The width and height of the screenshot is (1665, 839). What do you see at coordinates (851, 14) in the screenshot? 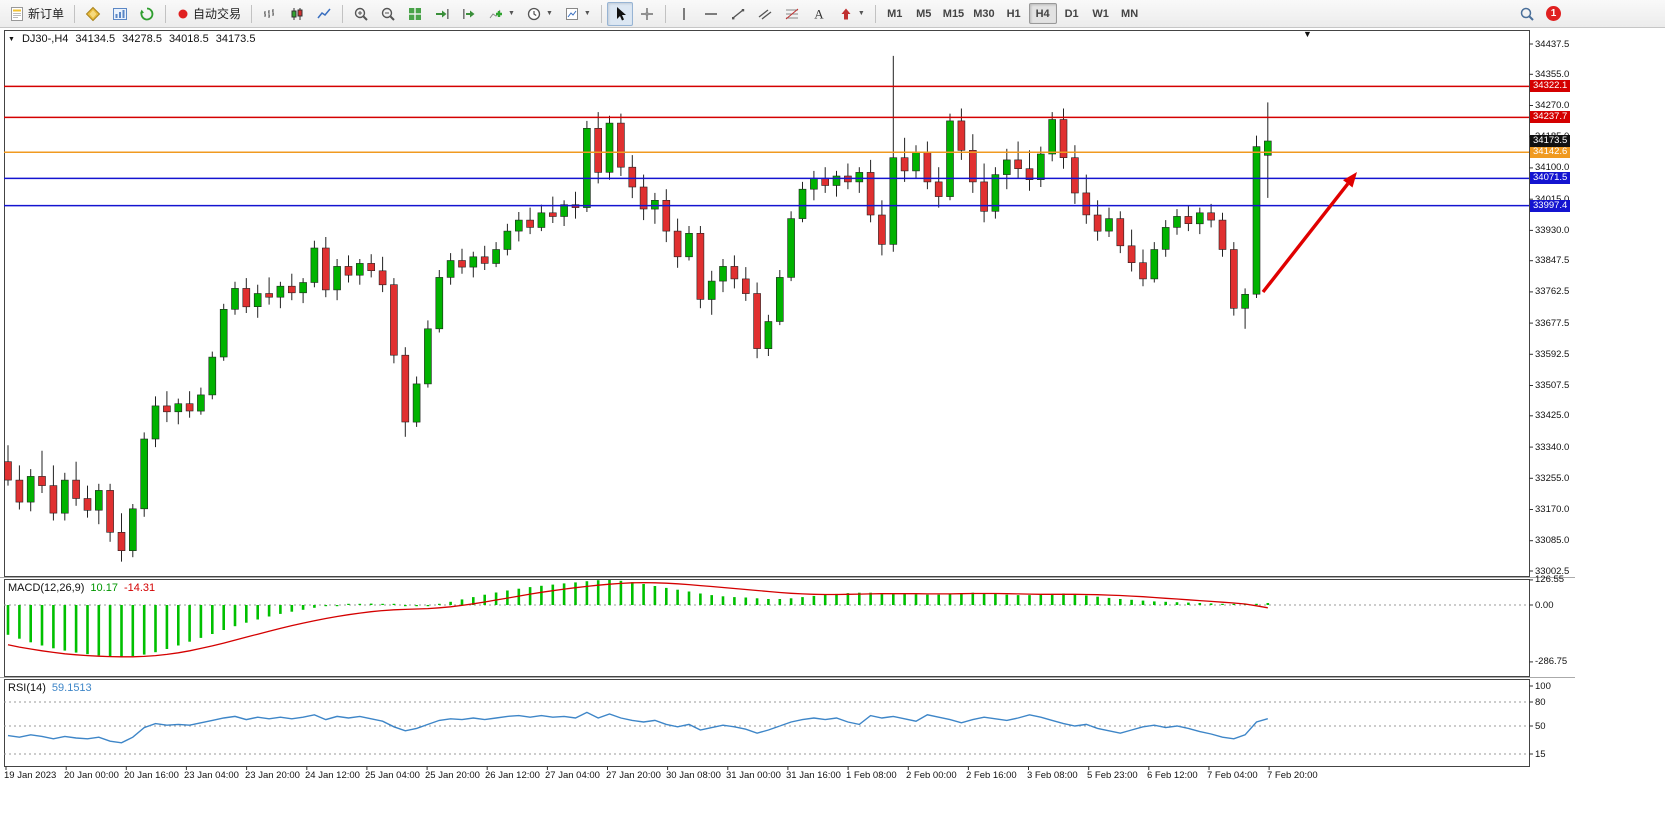
I see `arrows-tool-button: ▼` at bounding box center [851, 14].